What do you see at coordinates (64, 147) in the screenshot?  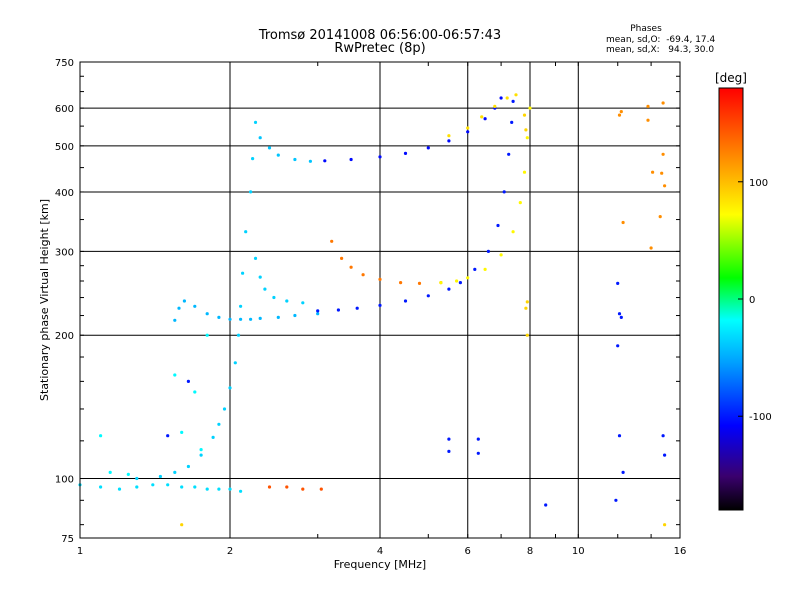 I see `y-tick-label: 500` at bounding box center [64, 147].